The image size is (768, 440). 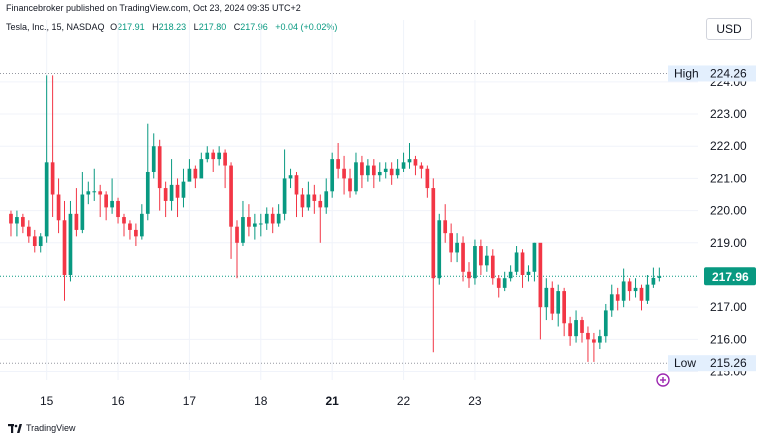 What do you see at coordinates (306, 27) in the screenshot?
I see `change-value: +0.04 (+0.02%)` at bounding box center [306, 27].